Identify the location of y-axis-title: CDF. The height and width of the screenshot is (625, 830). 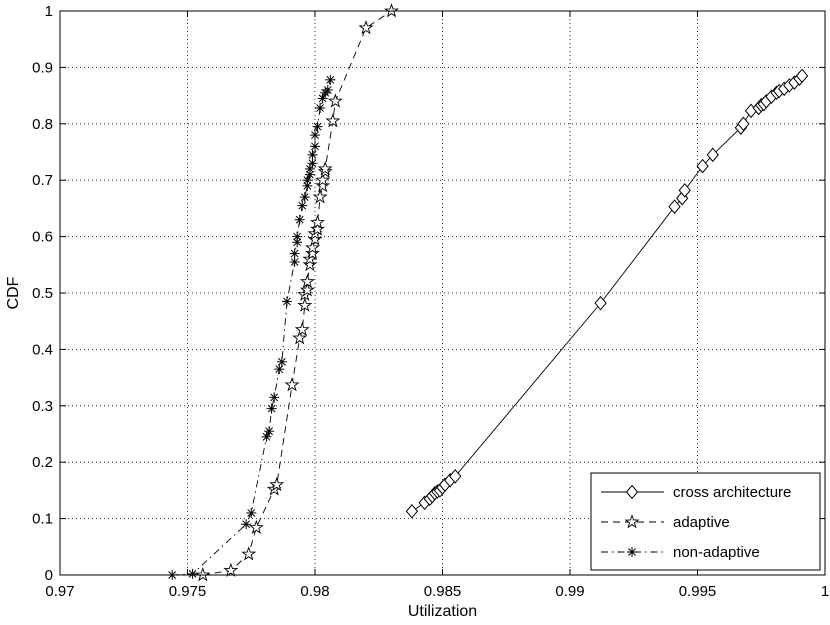
(13, 292).